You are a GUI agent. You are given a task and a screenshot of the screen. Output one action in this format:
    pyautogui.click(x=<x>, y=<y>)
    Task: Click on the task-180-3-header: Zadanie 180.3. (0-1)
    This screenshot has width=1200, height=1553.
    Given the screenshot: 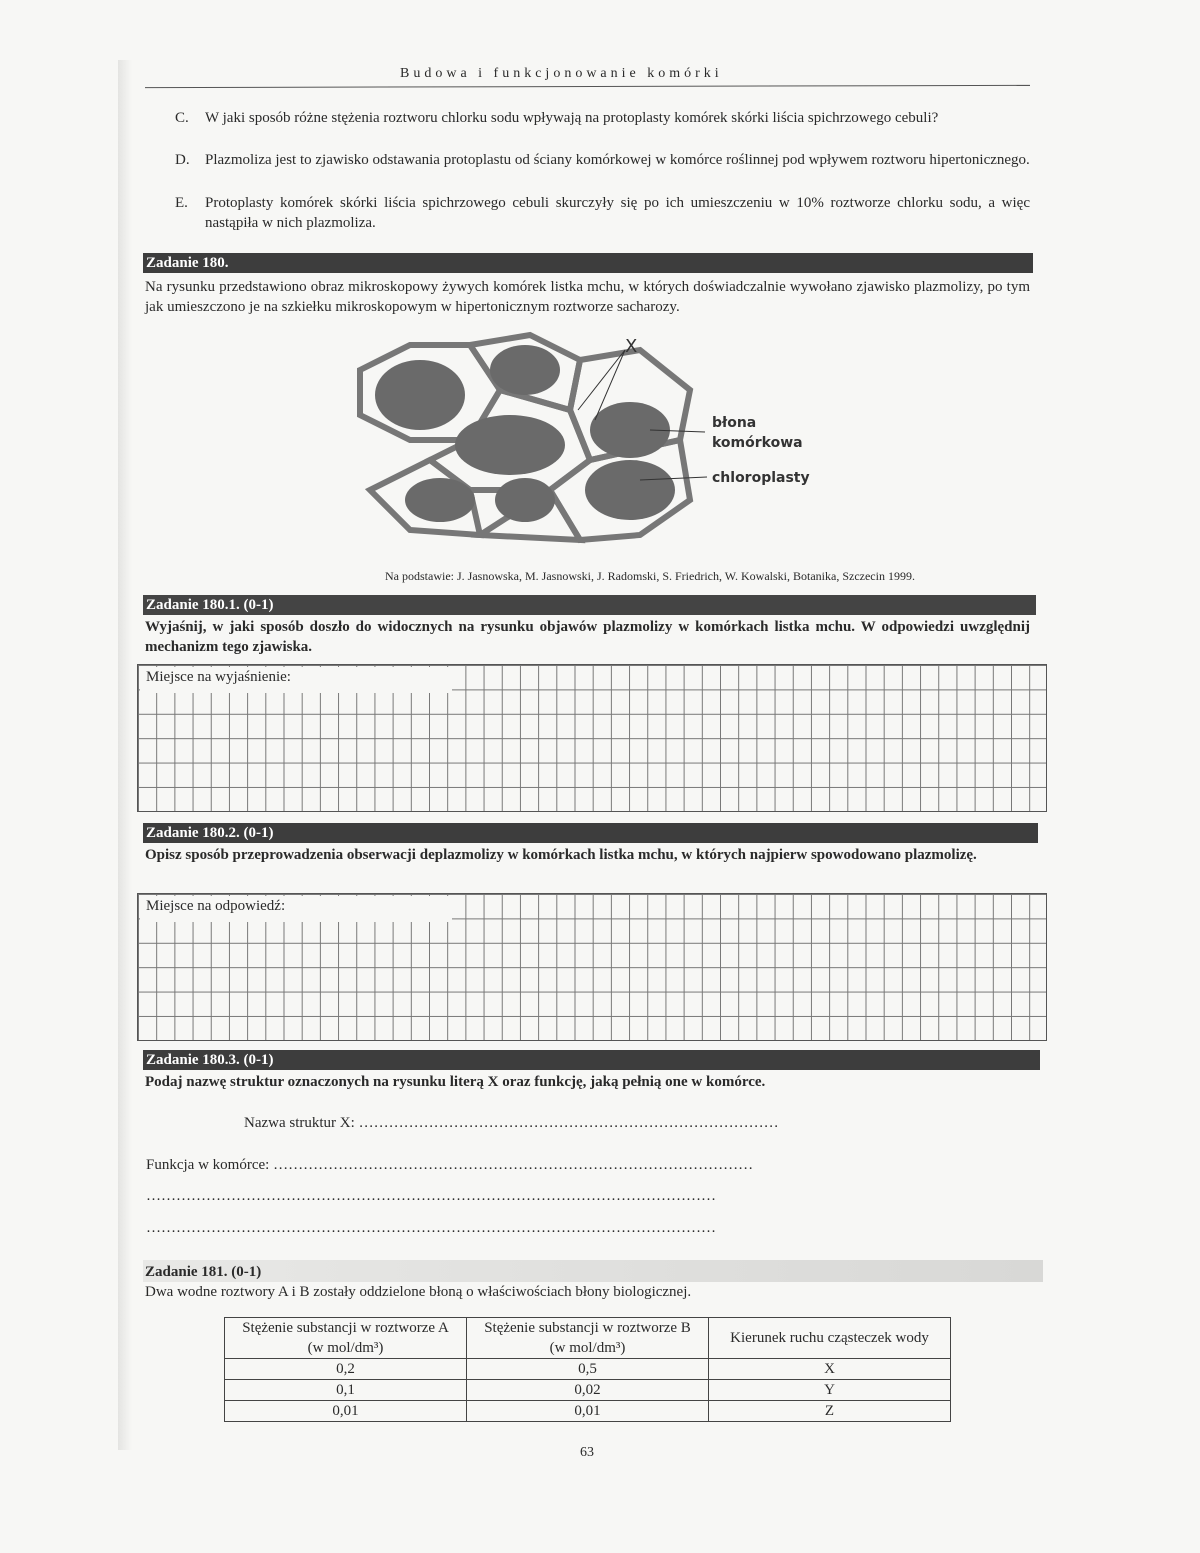 What is the action you would take?
    pyautogui.click(x=591, y=1060)
    